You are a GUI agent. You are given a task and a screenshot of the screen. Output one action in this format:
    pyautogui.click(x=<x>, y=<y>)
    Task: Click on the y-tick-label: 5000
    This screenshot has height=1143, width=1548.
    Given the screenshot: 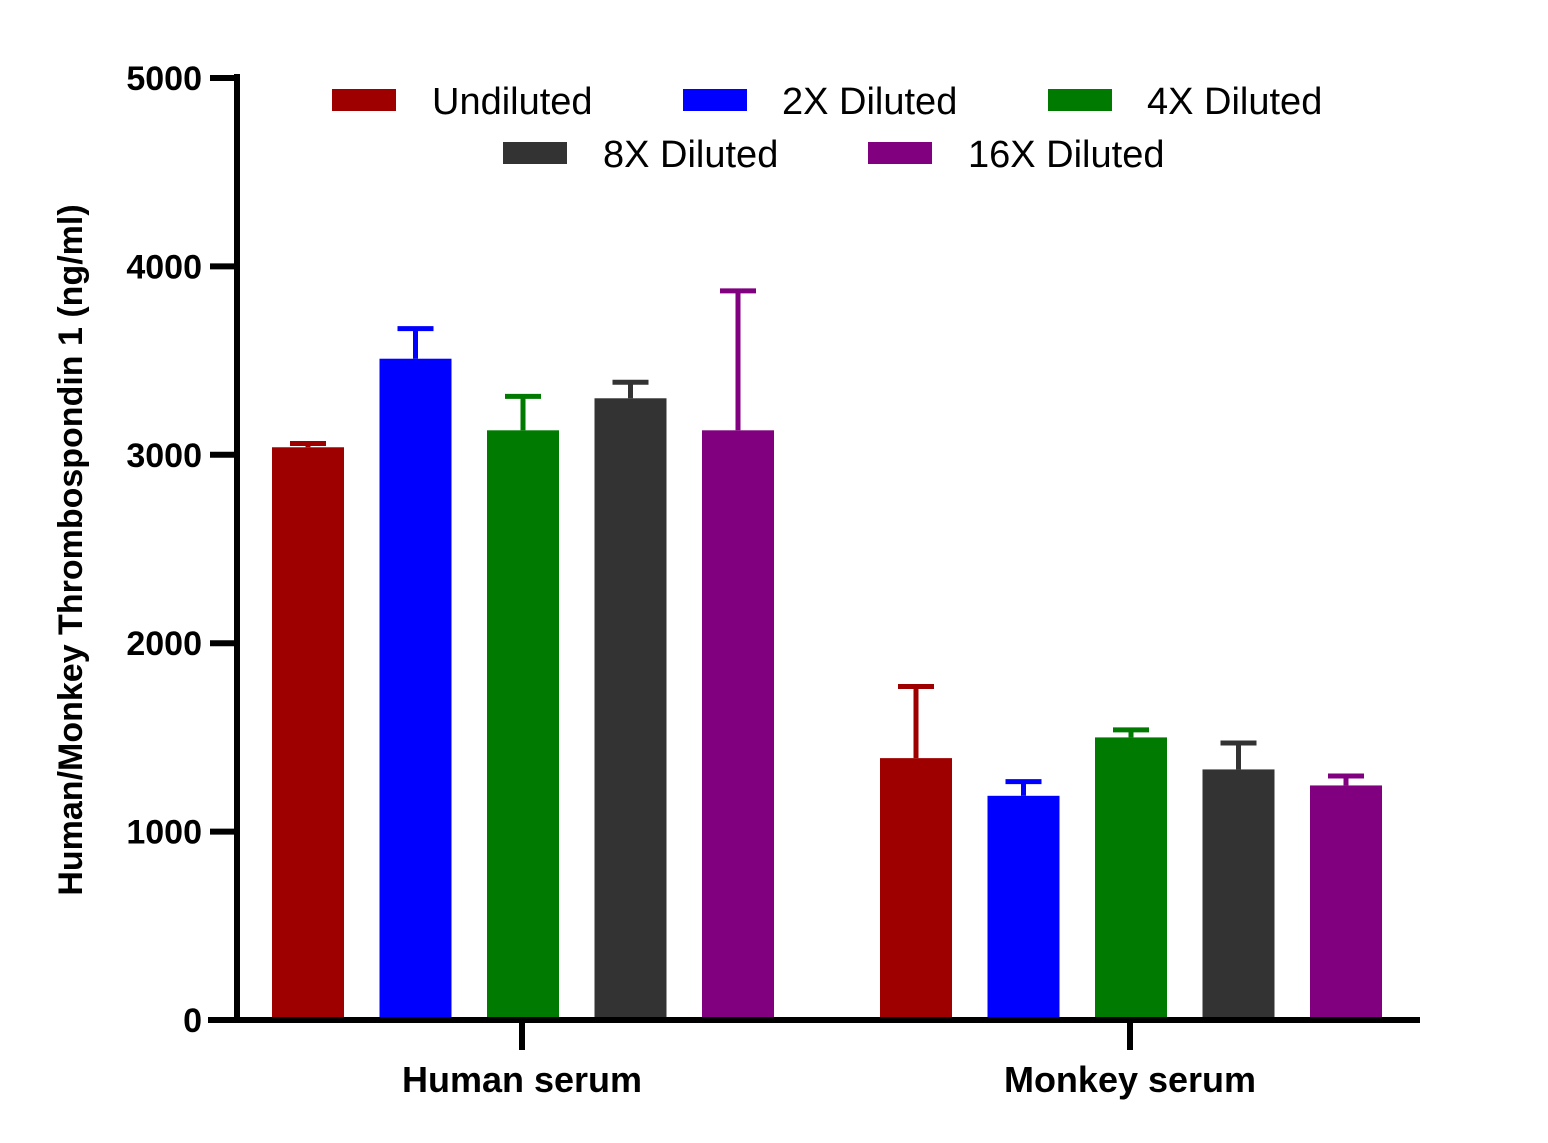 What is the action you would take?
    pyautogui.click(x=164, y=79)
    